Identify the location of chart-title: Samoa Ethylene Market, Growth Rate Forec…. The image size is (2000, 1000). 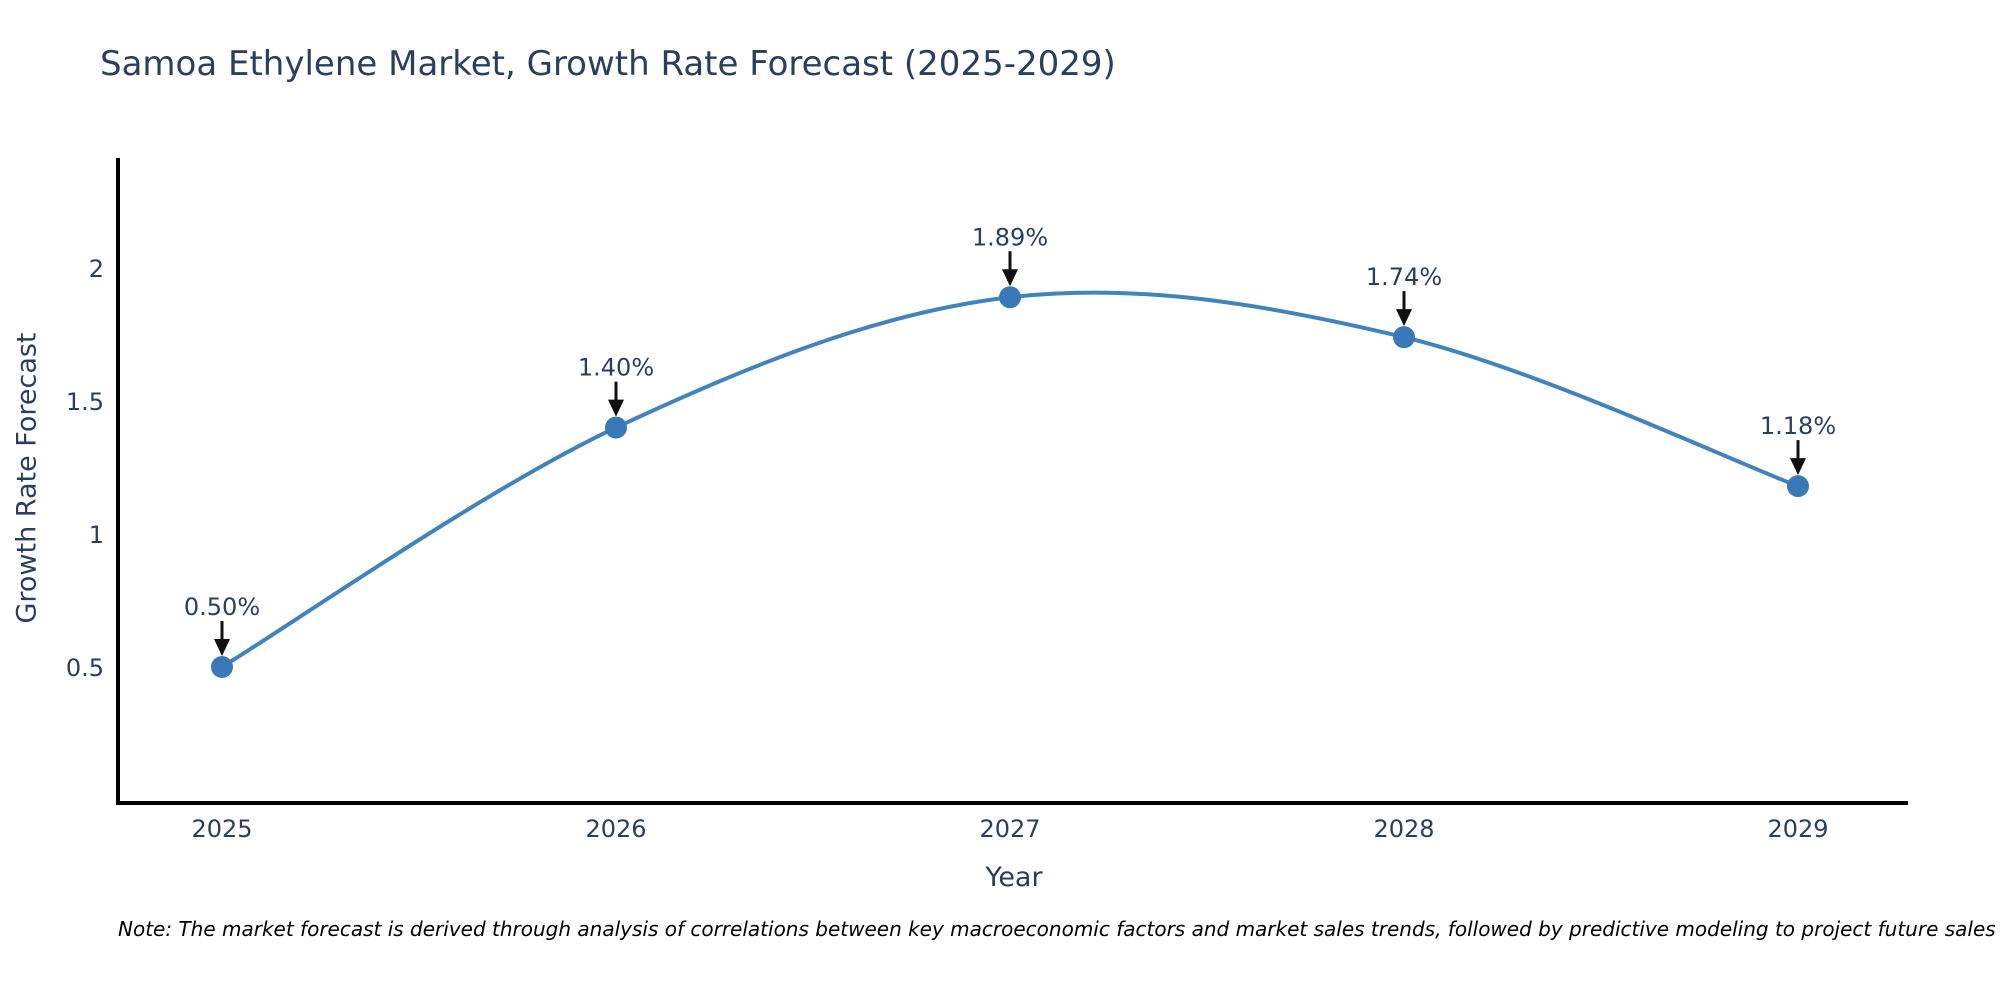
(608, 64).